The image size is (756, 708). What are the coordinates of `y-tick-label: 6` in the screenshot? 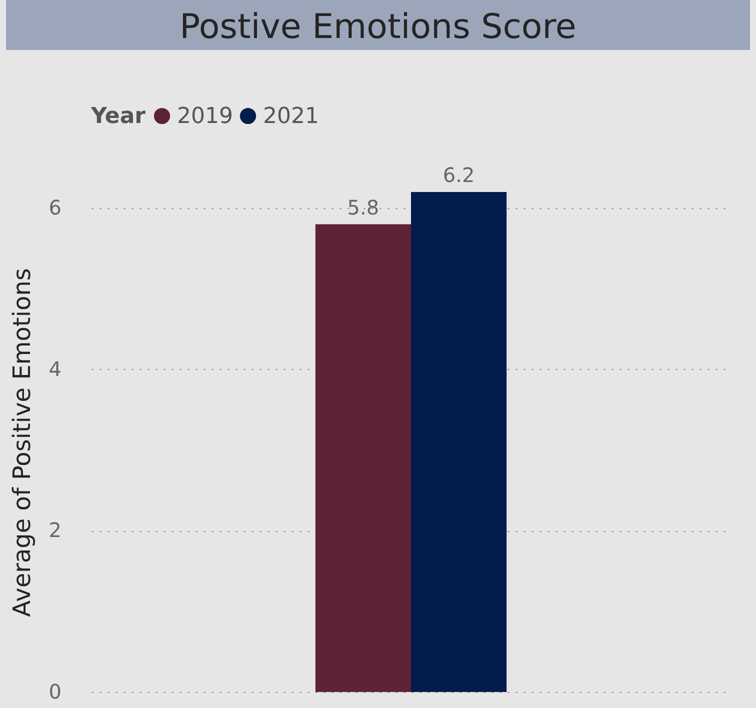 It's located at (55, 208).